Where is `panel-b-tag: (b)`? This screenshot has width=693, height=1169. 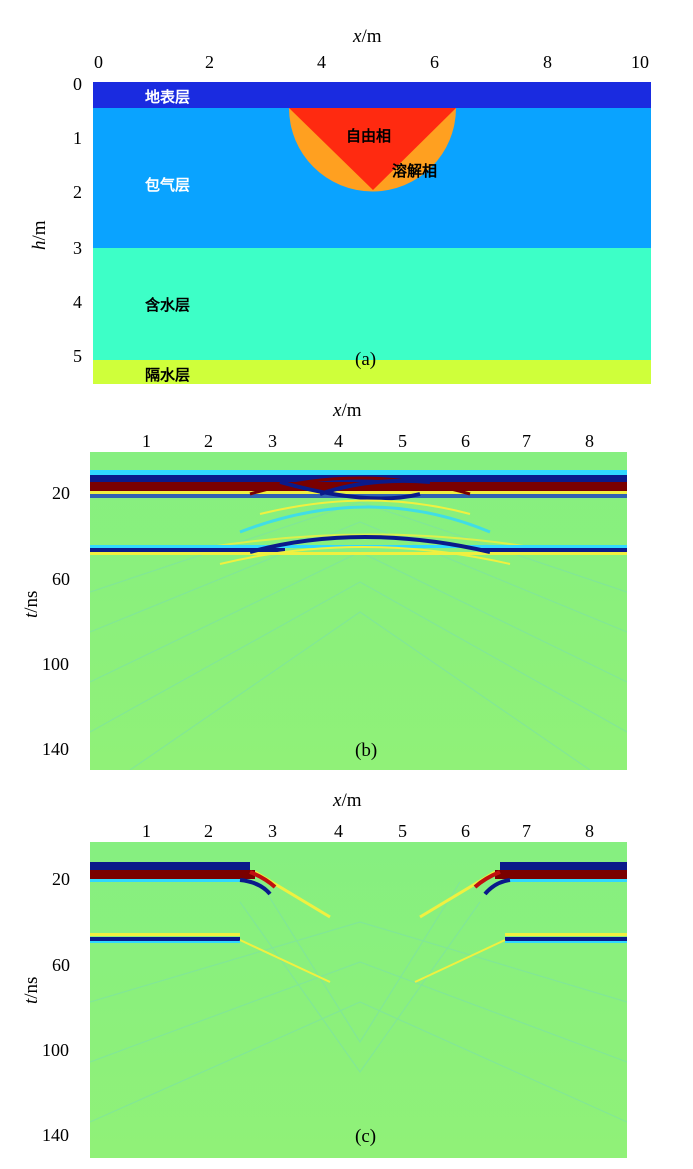 panel-b-tag: (b) is located at coordinates (366, 750).